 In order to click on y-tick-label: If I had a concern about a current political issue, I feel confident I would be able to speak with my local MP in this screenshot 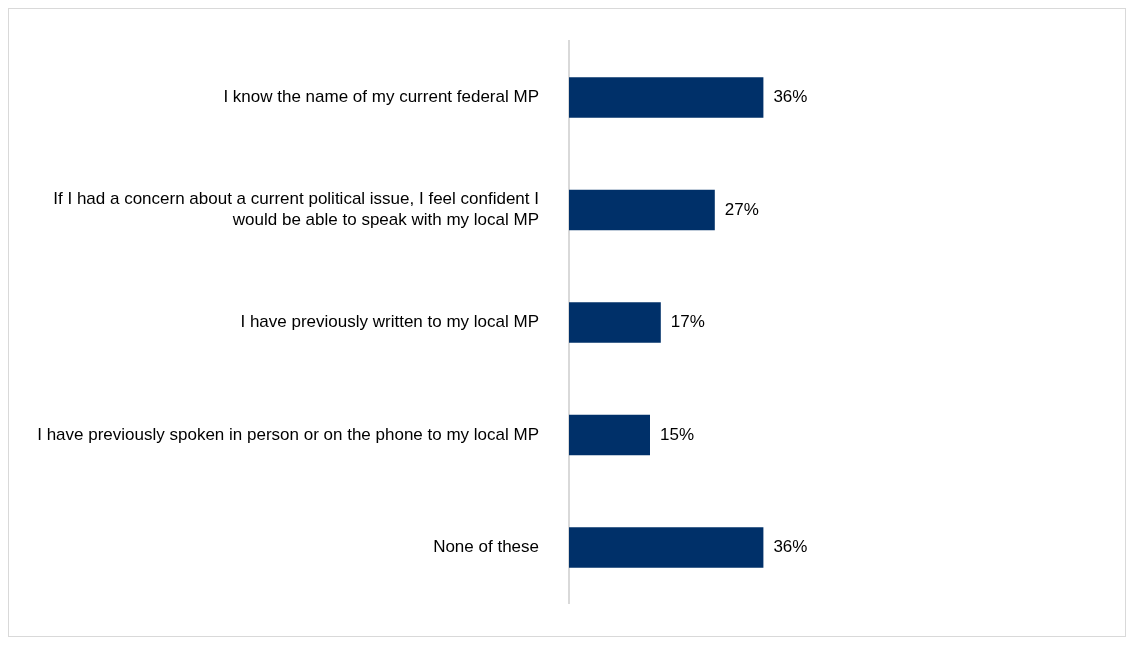, I will do `click(296, 209)`.